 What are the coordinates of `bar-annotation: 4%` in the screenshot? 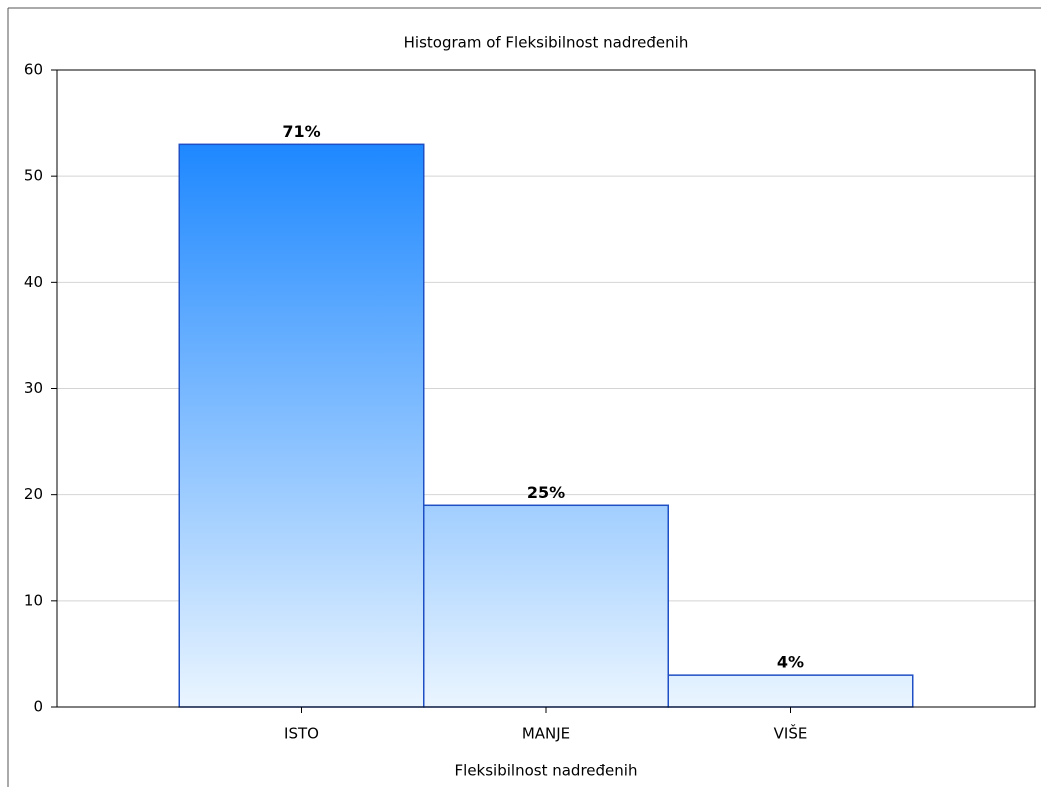 It's located at (790, 662).